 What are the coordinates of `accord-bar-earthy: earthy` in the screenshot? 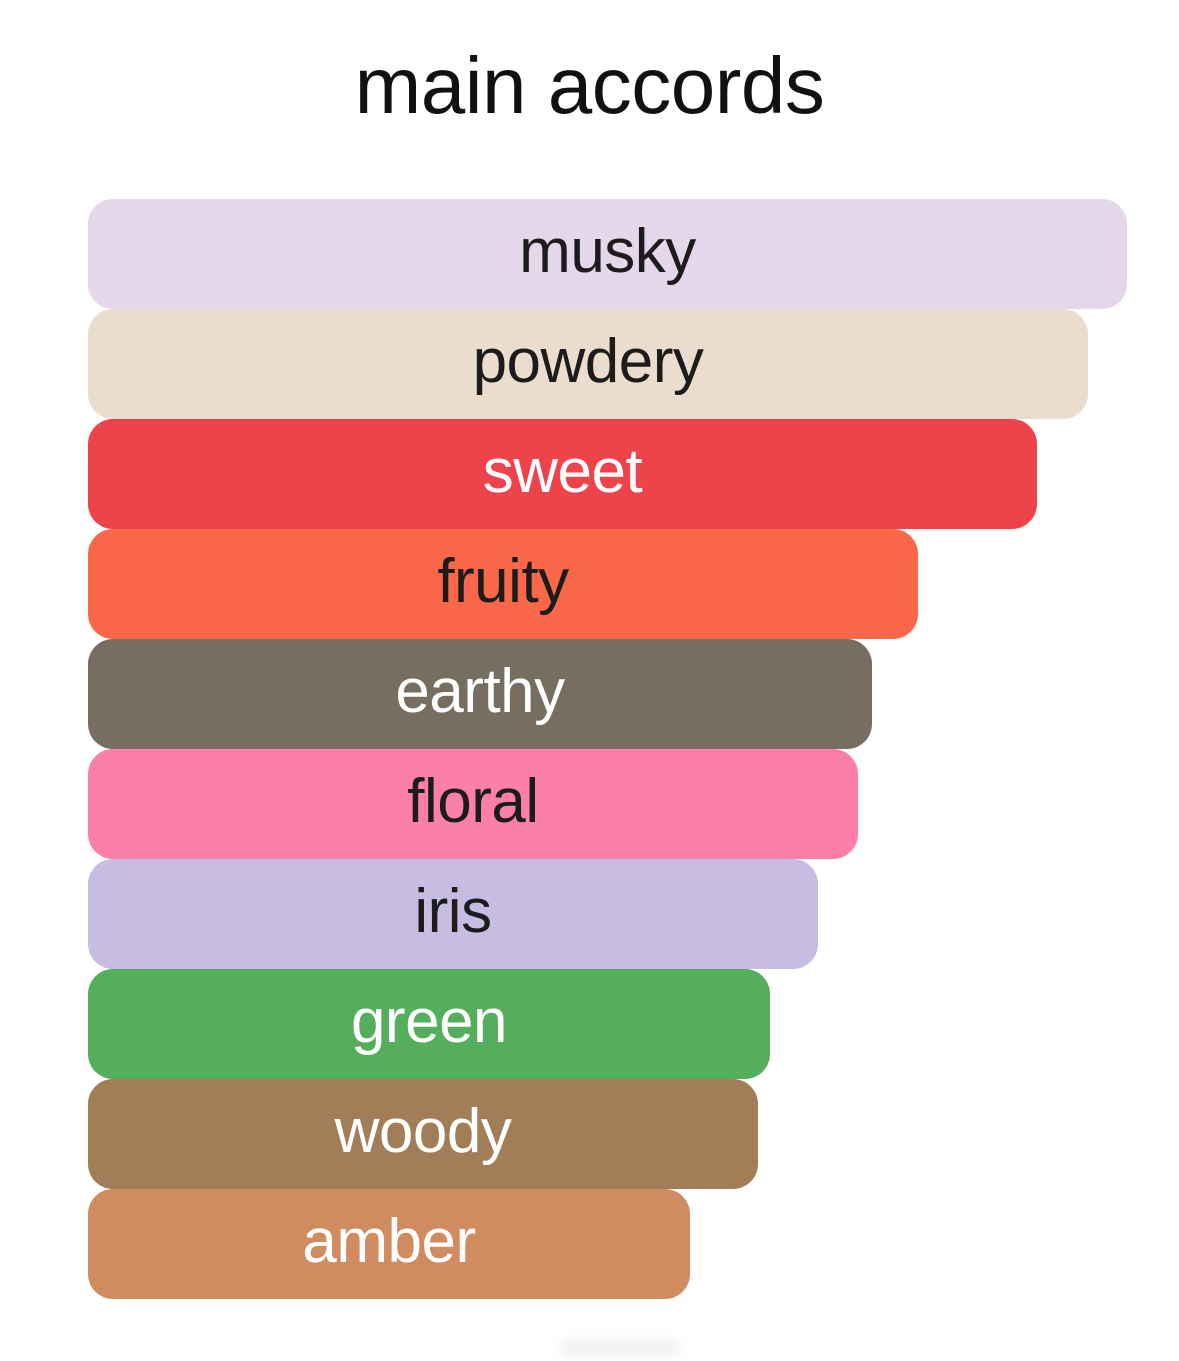 It's located at (480, 694).